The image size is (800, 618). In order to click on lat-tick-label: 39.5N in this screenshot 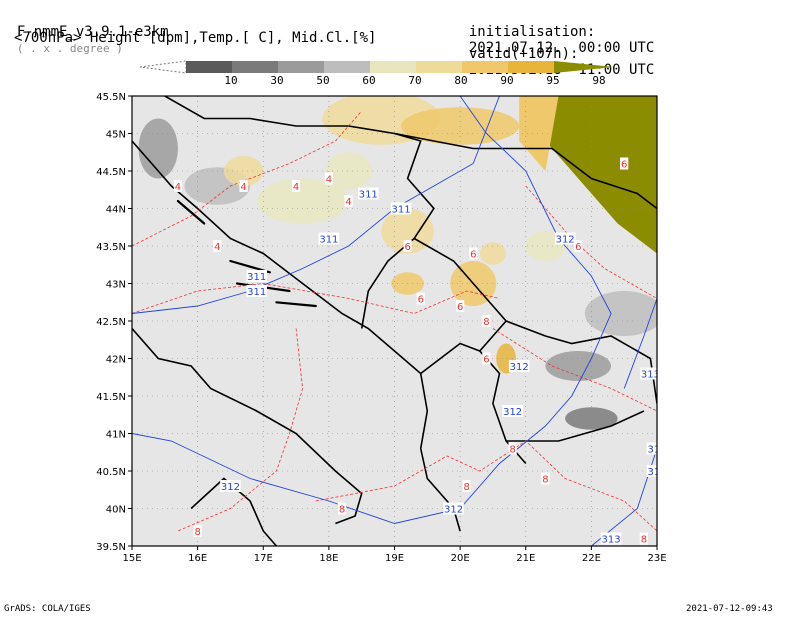, I will do `click(111, 547)`.